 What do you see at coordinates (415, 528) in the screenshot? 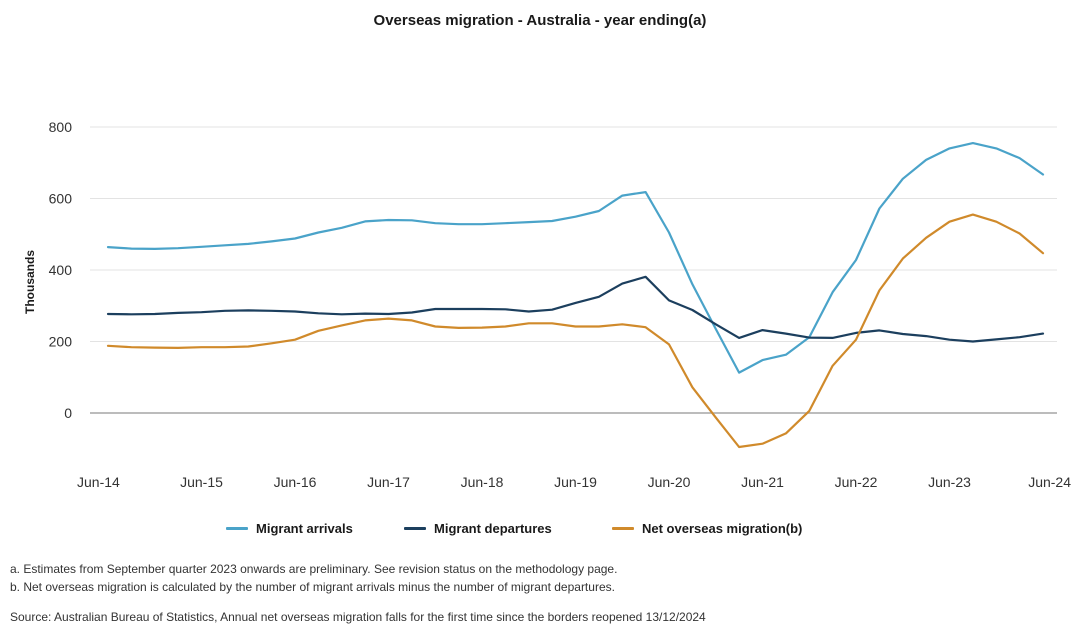
I see `legend-swatch-departures` at bounding box center [415, 528].